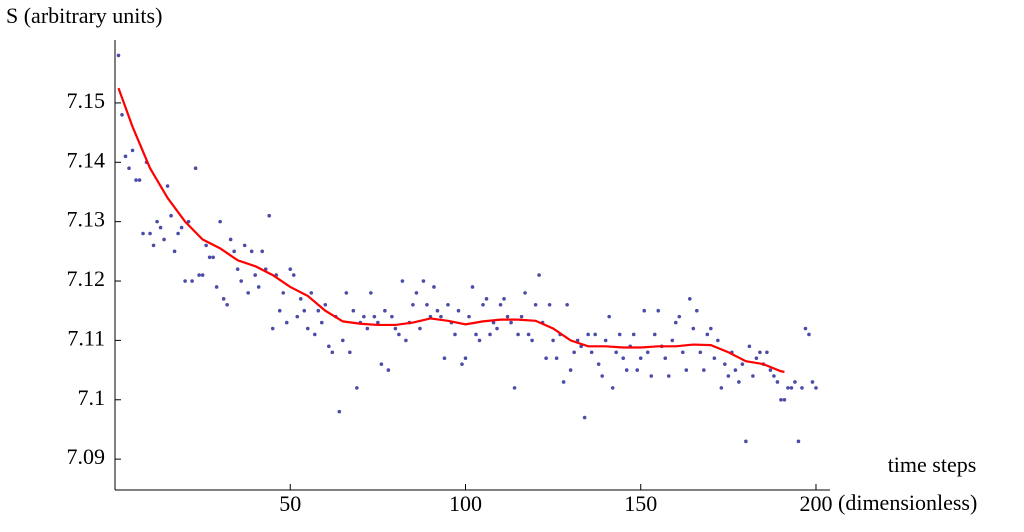 The width and height of the screenshot is (1024, 532). What do you see at coordinates (465, 503) in the screenshot?
I see `x-tick-label: 100` at bounding box center [465, 503].